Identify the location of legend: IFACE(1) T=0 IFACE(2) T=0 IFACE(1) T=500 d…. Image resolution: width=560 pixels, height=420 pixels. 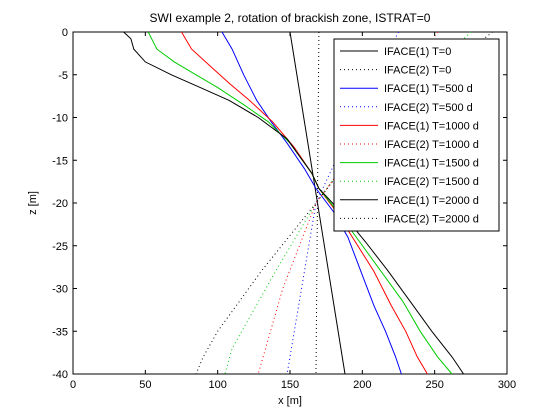
(416, 135).